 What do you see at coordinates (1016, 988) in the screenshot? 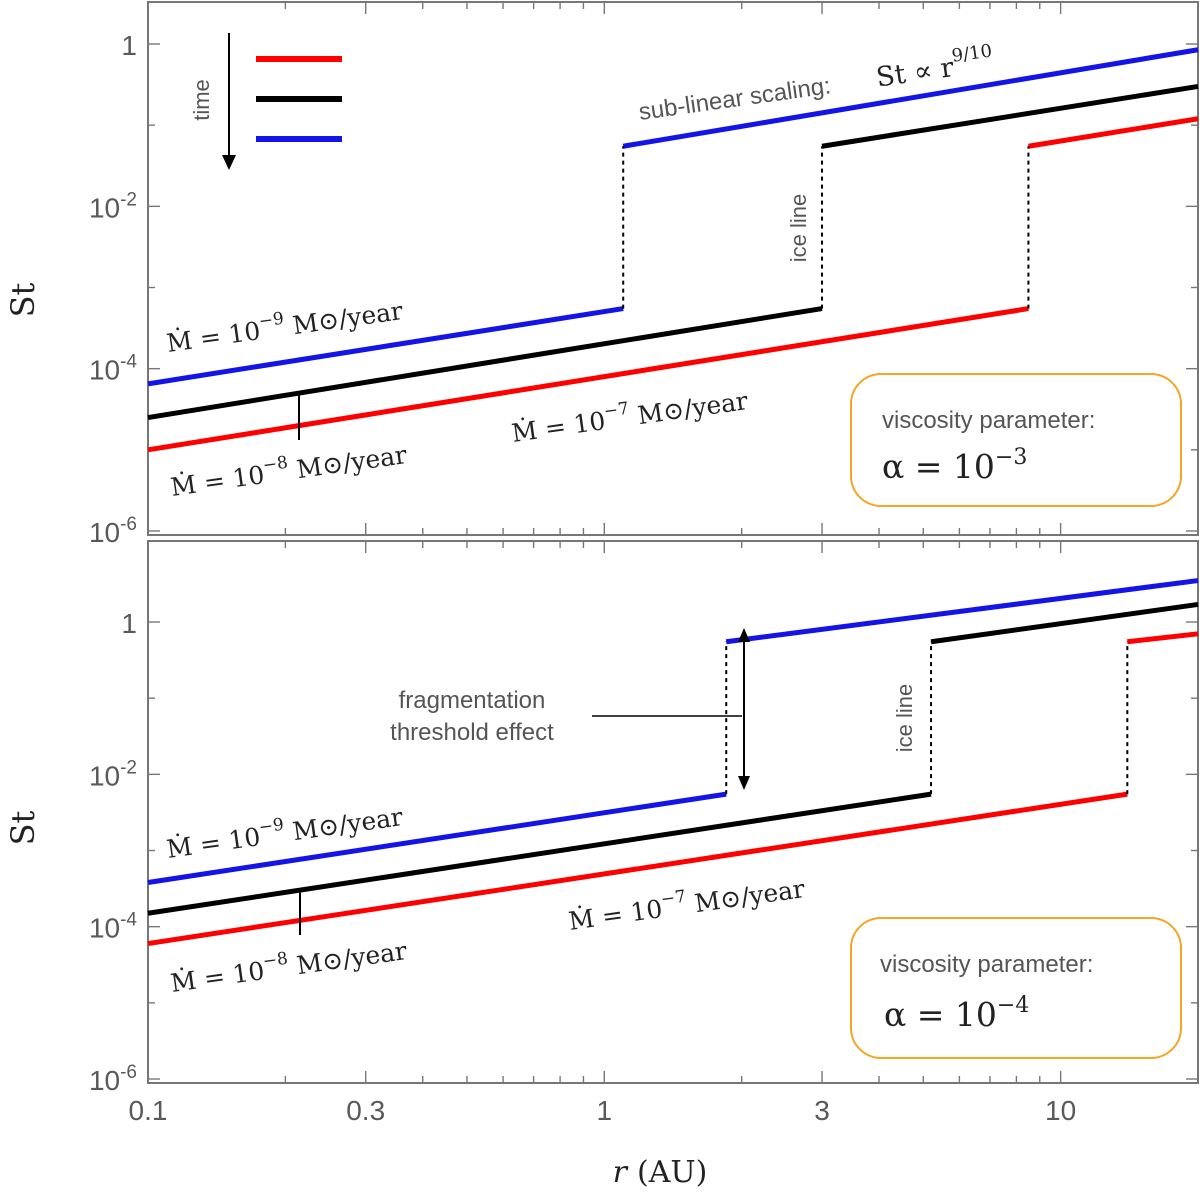
I see `bottom-viscosity-box` at bounding box center [1016, 988].